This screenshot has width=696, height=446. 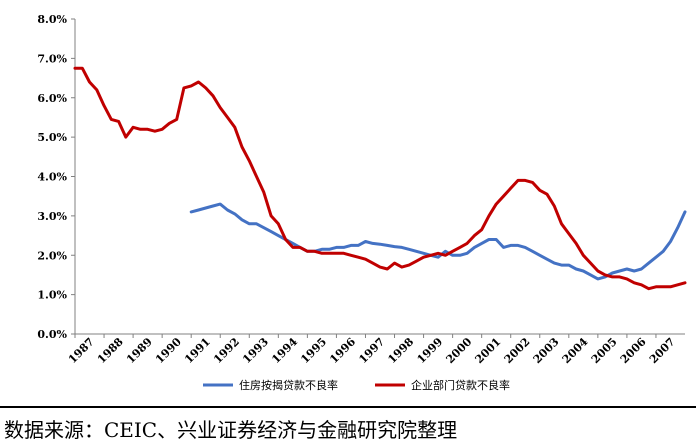 I want to click on x-tick-label: 1997, so click(x=371, y=350).